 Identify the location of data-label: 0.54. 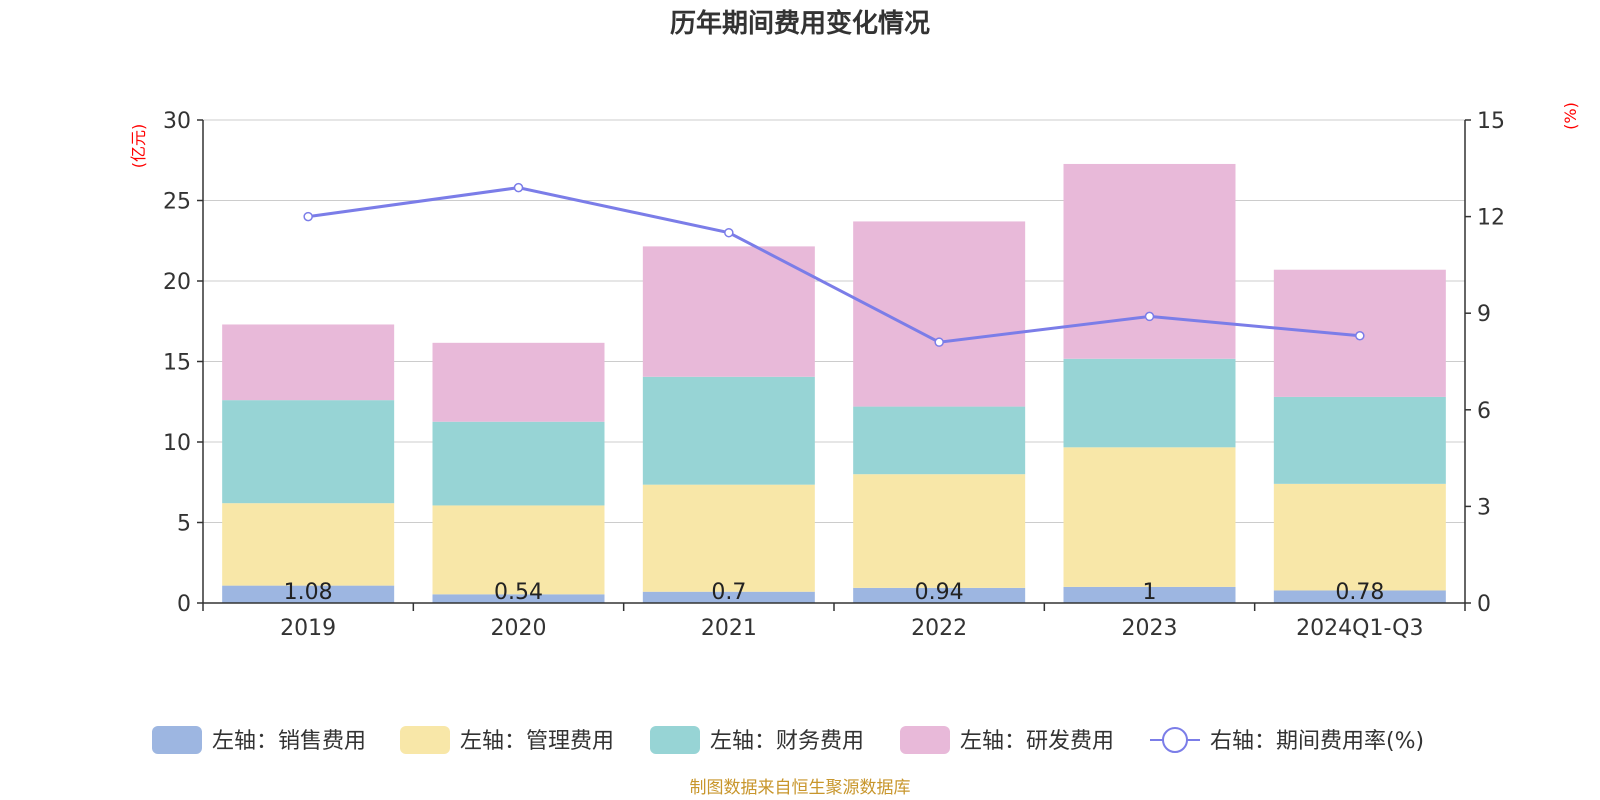
(518, 592).